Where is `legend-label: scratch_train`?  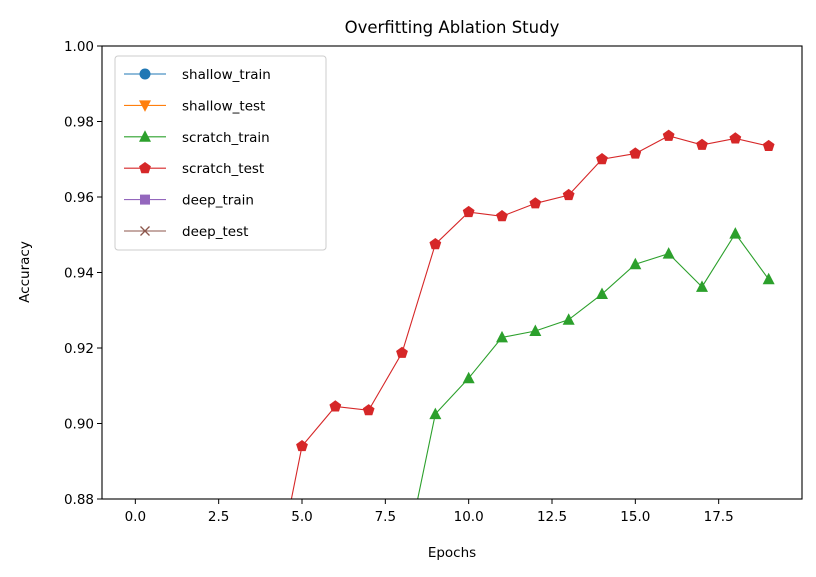
legend-label: scratch_train is located at coordinates (226, 138).